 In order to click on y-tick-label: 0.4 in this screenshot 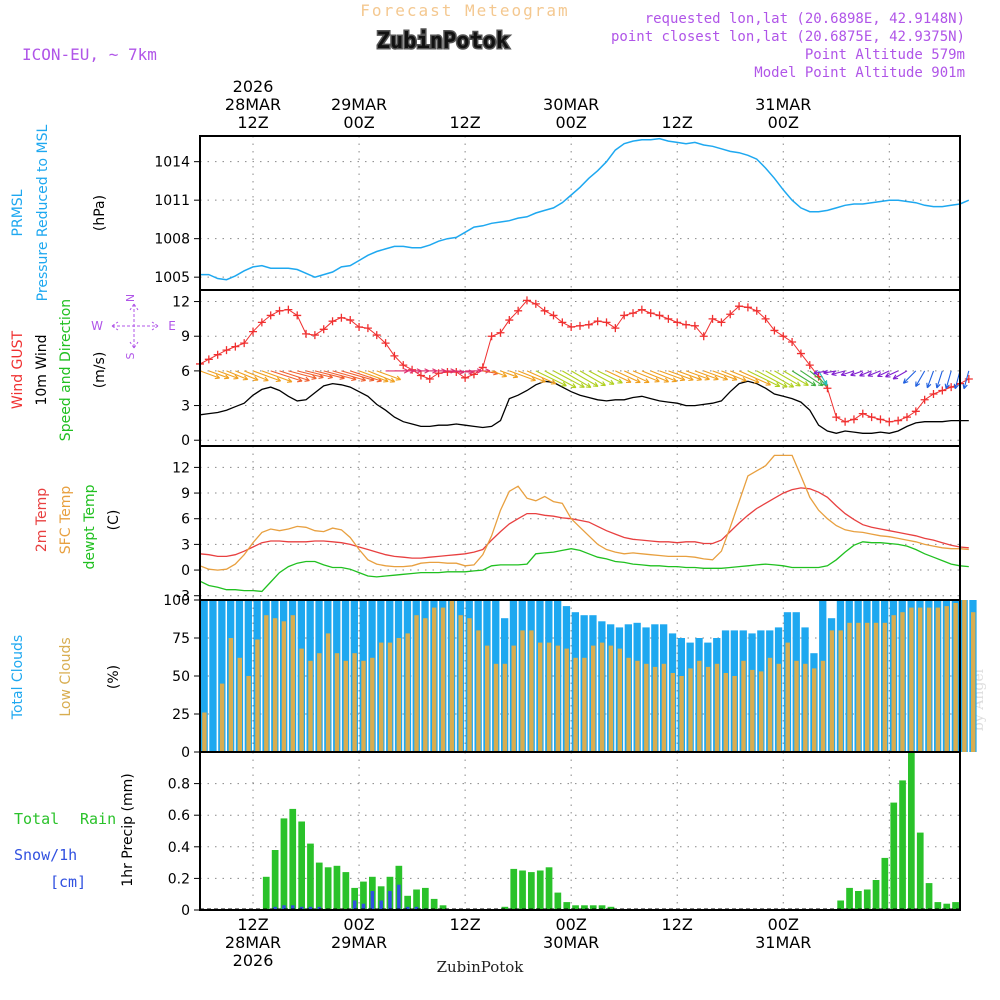, I will do `click(179, 848)`.